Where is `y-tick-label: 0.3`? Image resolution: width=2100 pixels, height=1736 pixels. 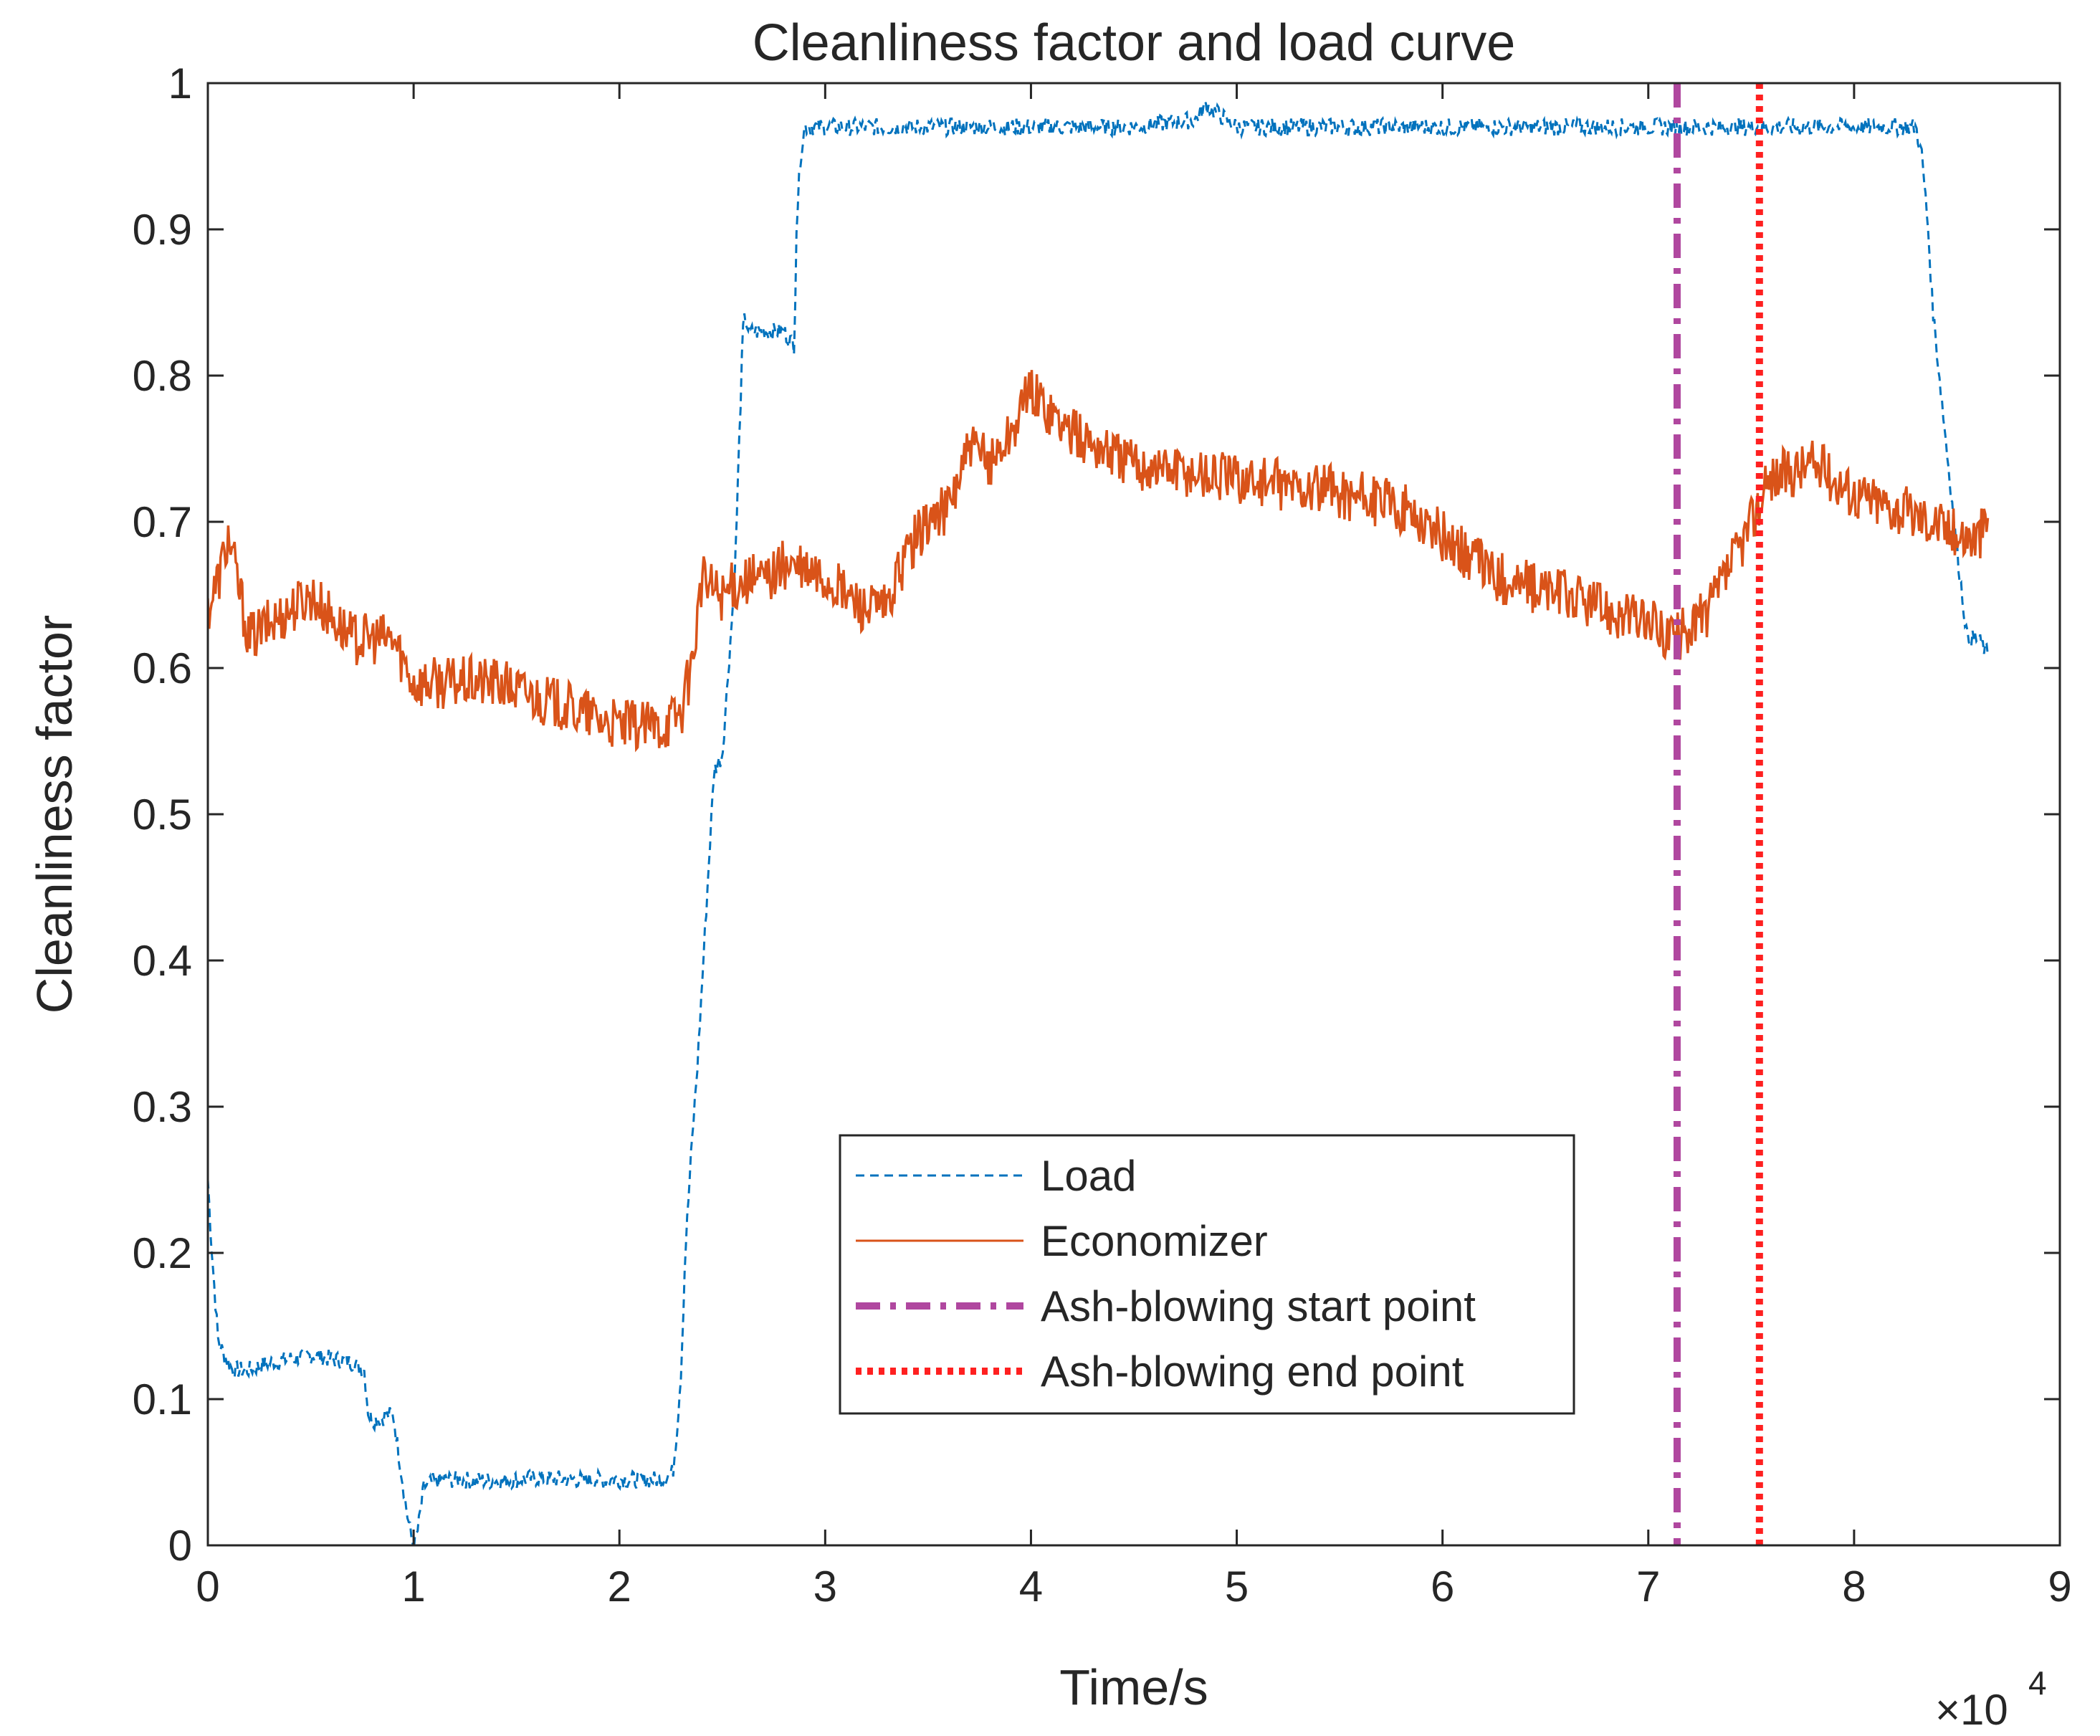 y-tick-label: 0.3 is located at coordinates (162, 1107).